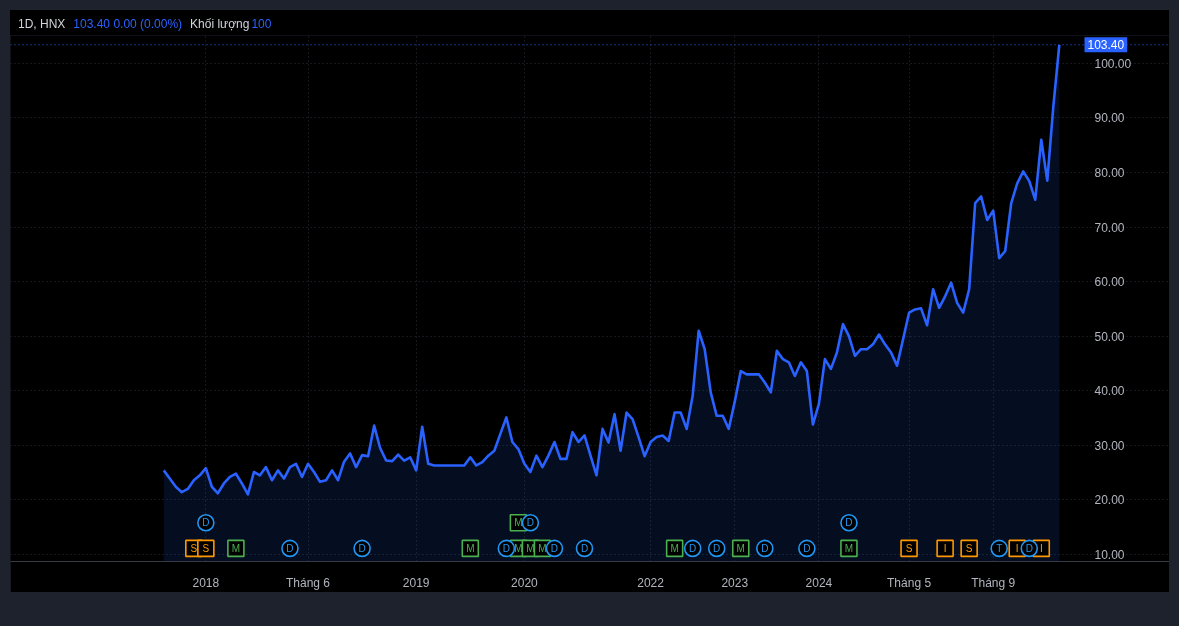 The width and height of the screenshot is (1179, 626). I want to click on y-tick-label: 20.00, so click(1109, 500).